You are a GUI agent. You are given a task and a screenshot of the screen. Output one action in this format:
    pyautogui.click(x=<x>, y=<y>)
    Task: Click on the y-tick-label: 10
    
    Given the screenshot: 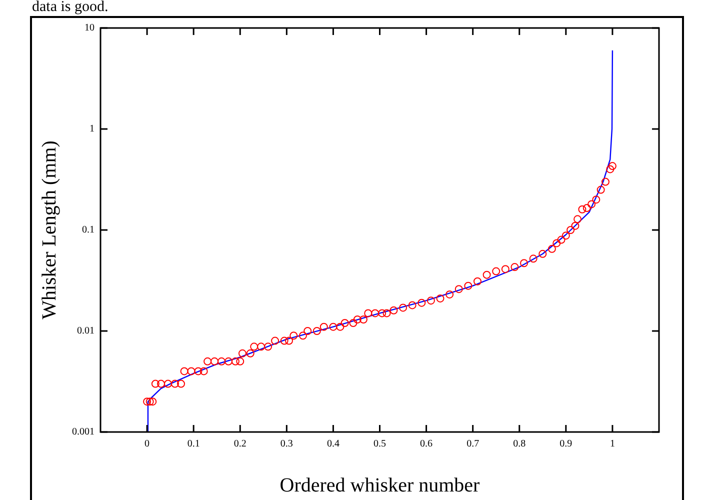 What is the action you would take?
    pyautogui.click(x=89, y=28)
    